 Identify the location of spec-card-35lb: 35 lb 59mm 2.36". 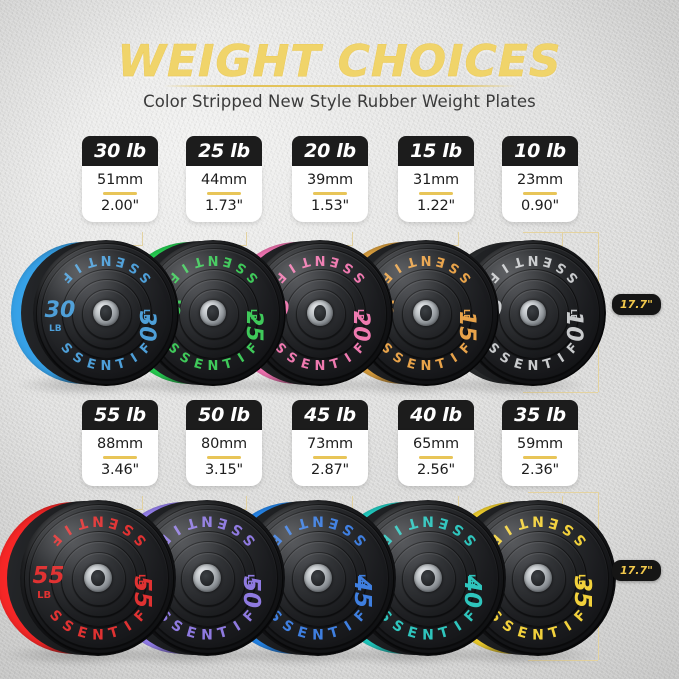
(540, 443).